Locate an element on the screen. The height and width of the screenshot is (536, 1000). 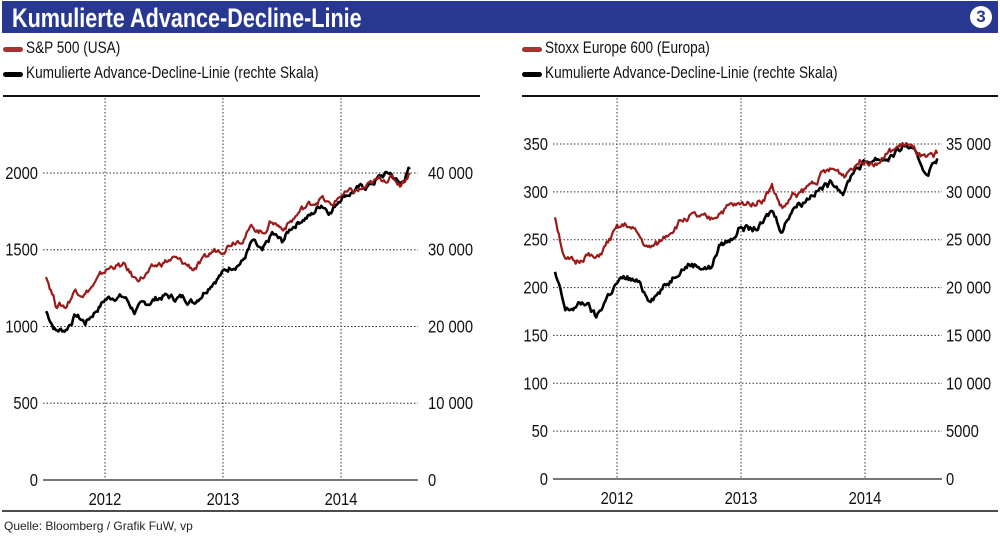
chart-title: Kumulierte Advance-Decline-Linie is located at coordinates (187, 18).